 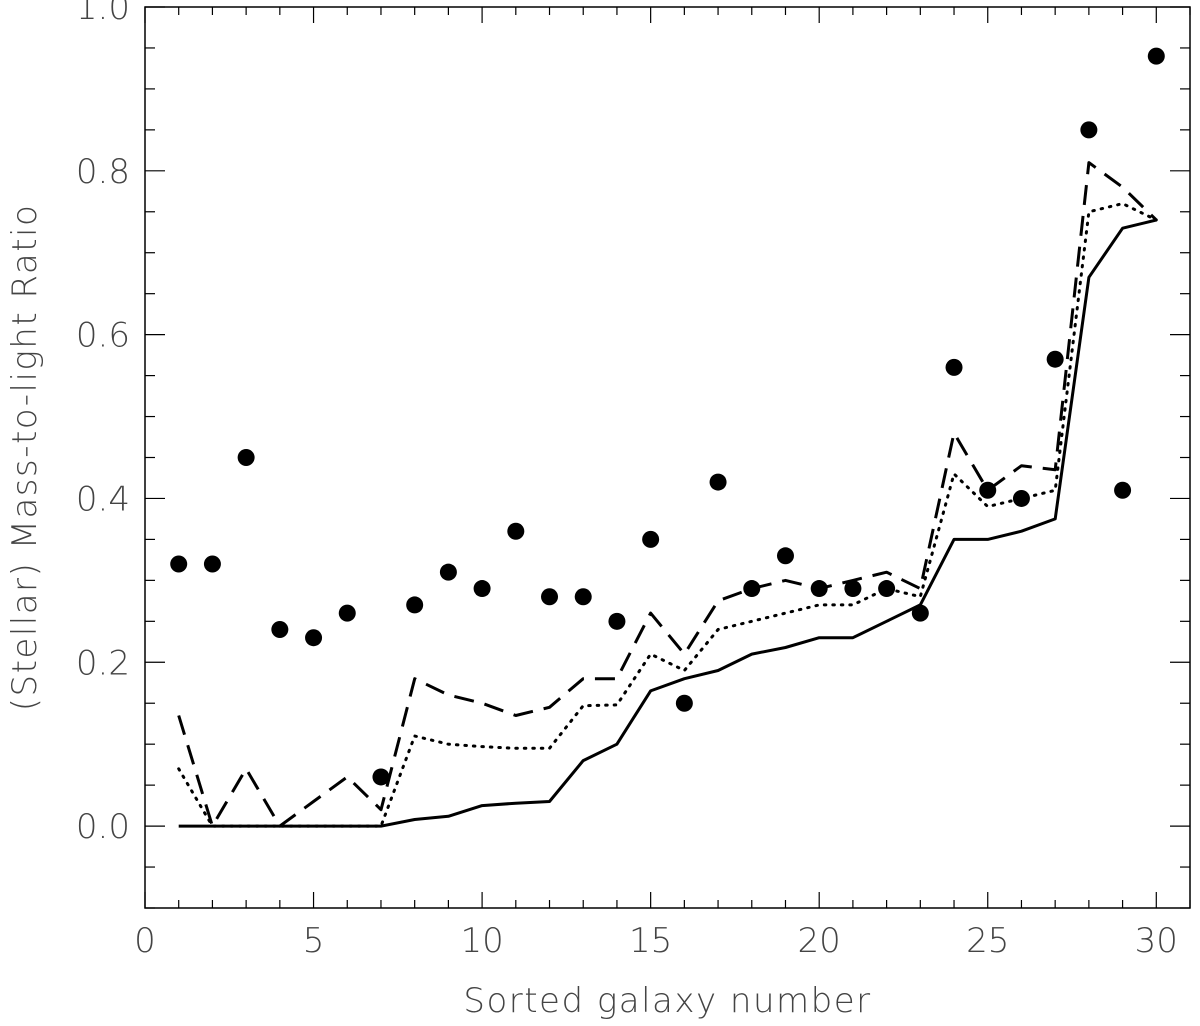 What do you see at coordinates (103, 14) in the screenshot?
I see `y-tick-label: 1.0` at bounding box center [103, 14].